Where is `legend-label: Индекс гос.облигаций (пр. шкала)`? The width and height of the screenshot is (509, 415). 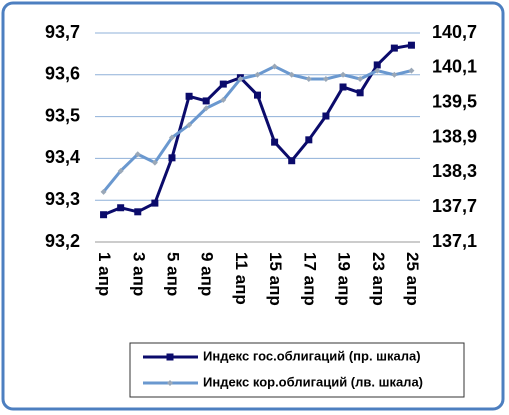
legend-label: Индекс гос.облигаций (пр. шкала) is located at coordinates (312, 355).